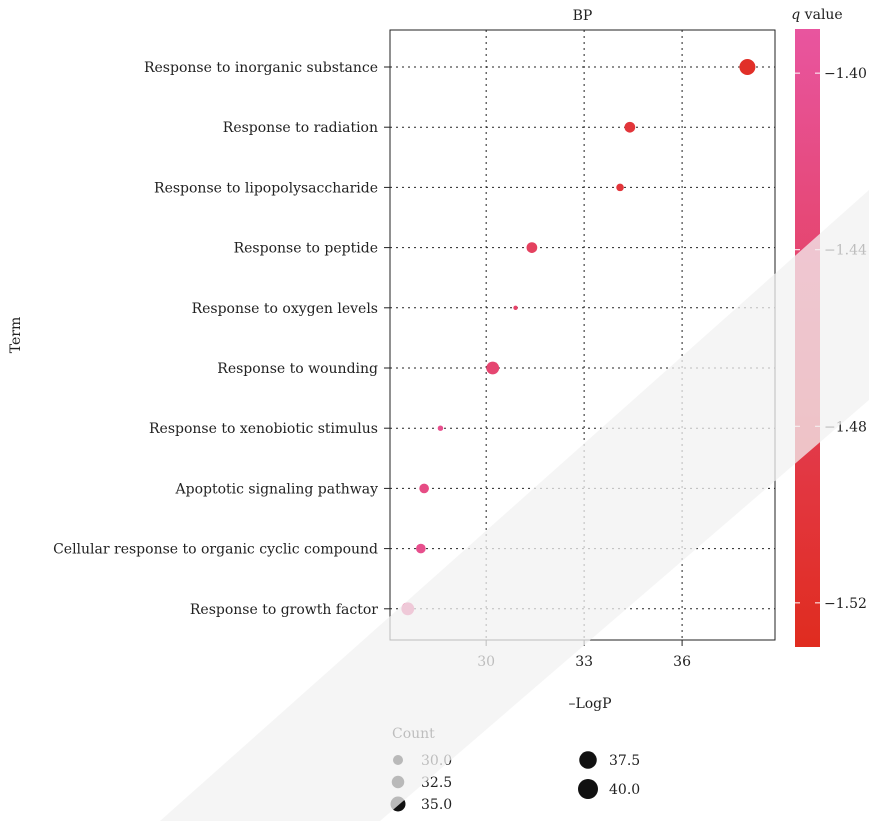  What do you see at coordinates (16, 335) in the screenshot?
I see `y-axis-label: Term` at bounding box center [16, 335].